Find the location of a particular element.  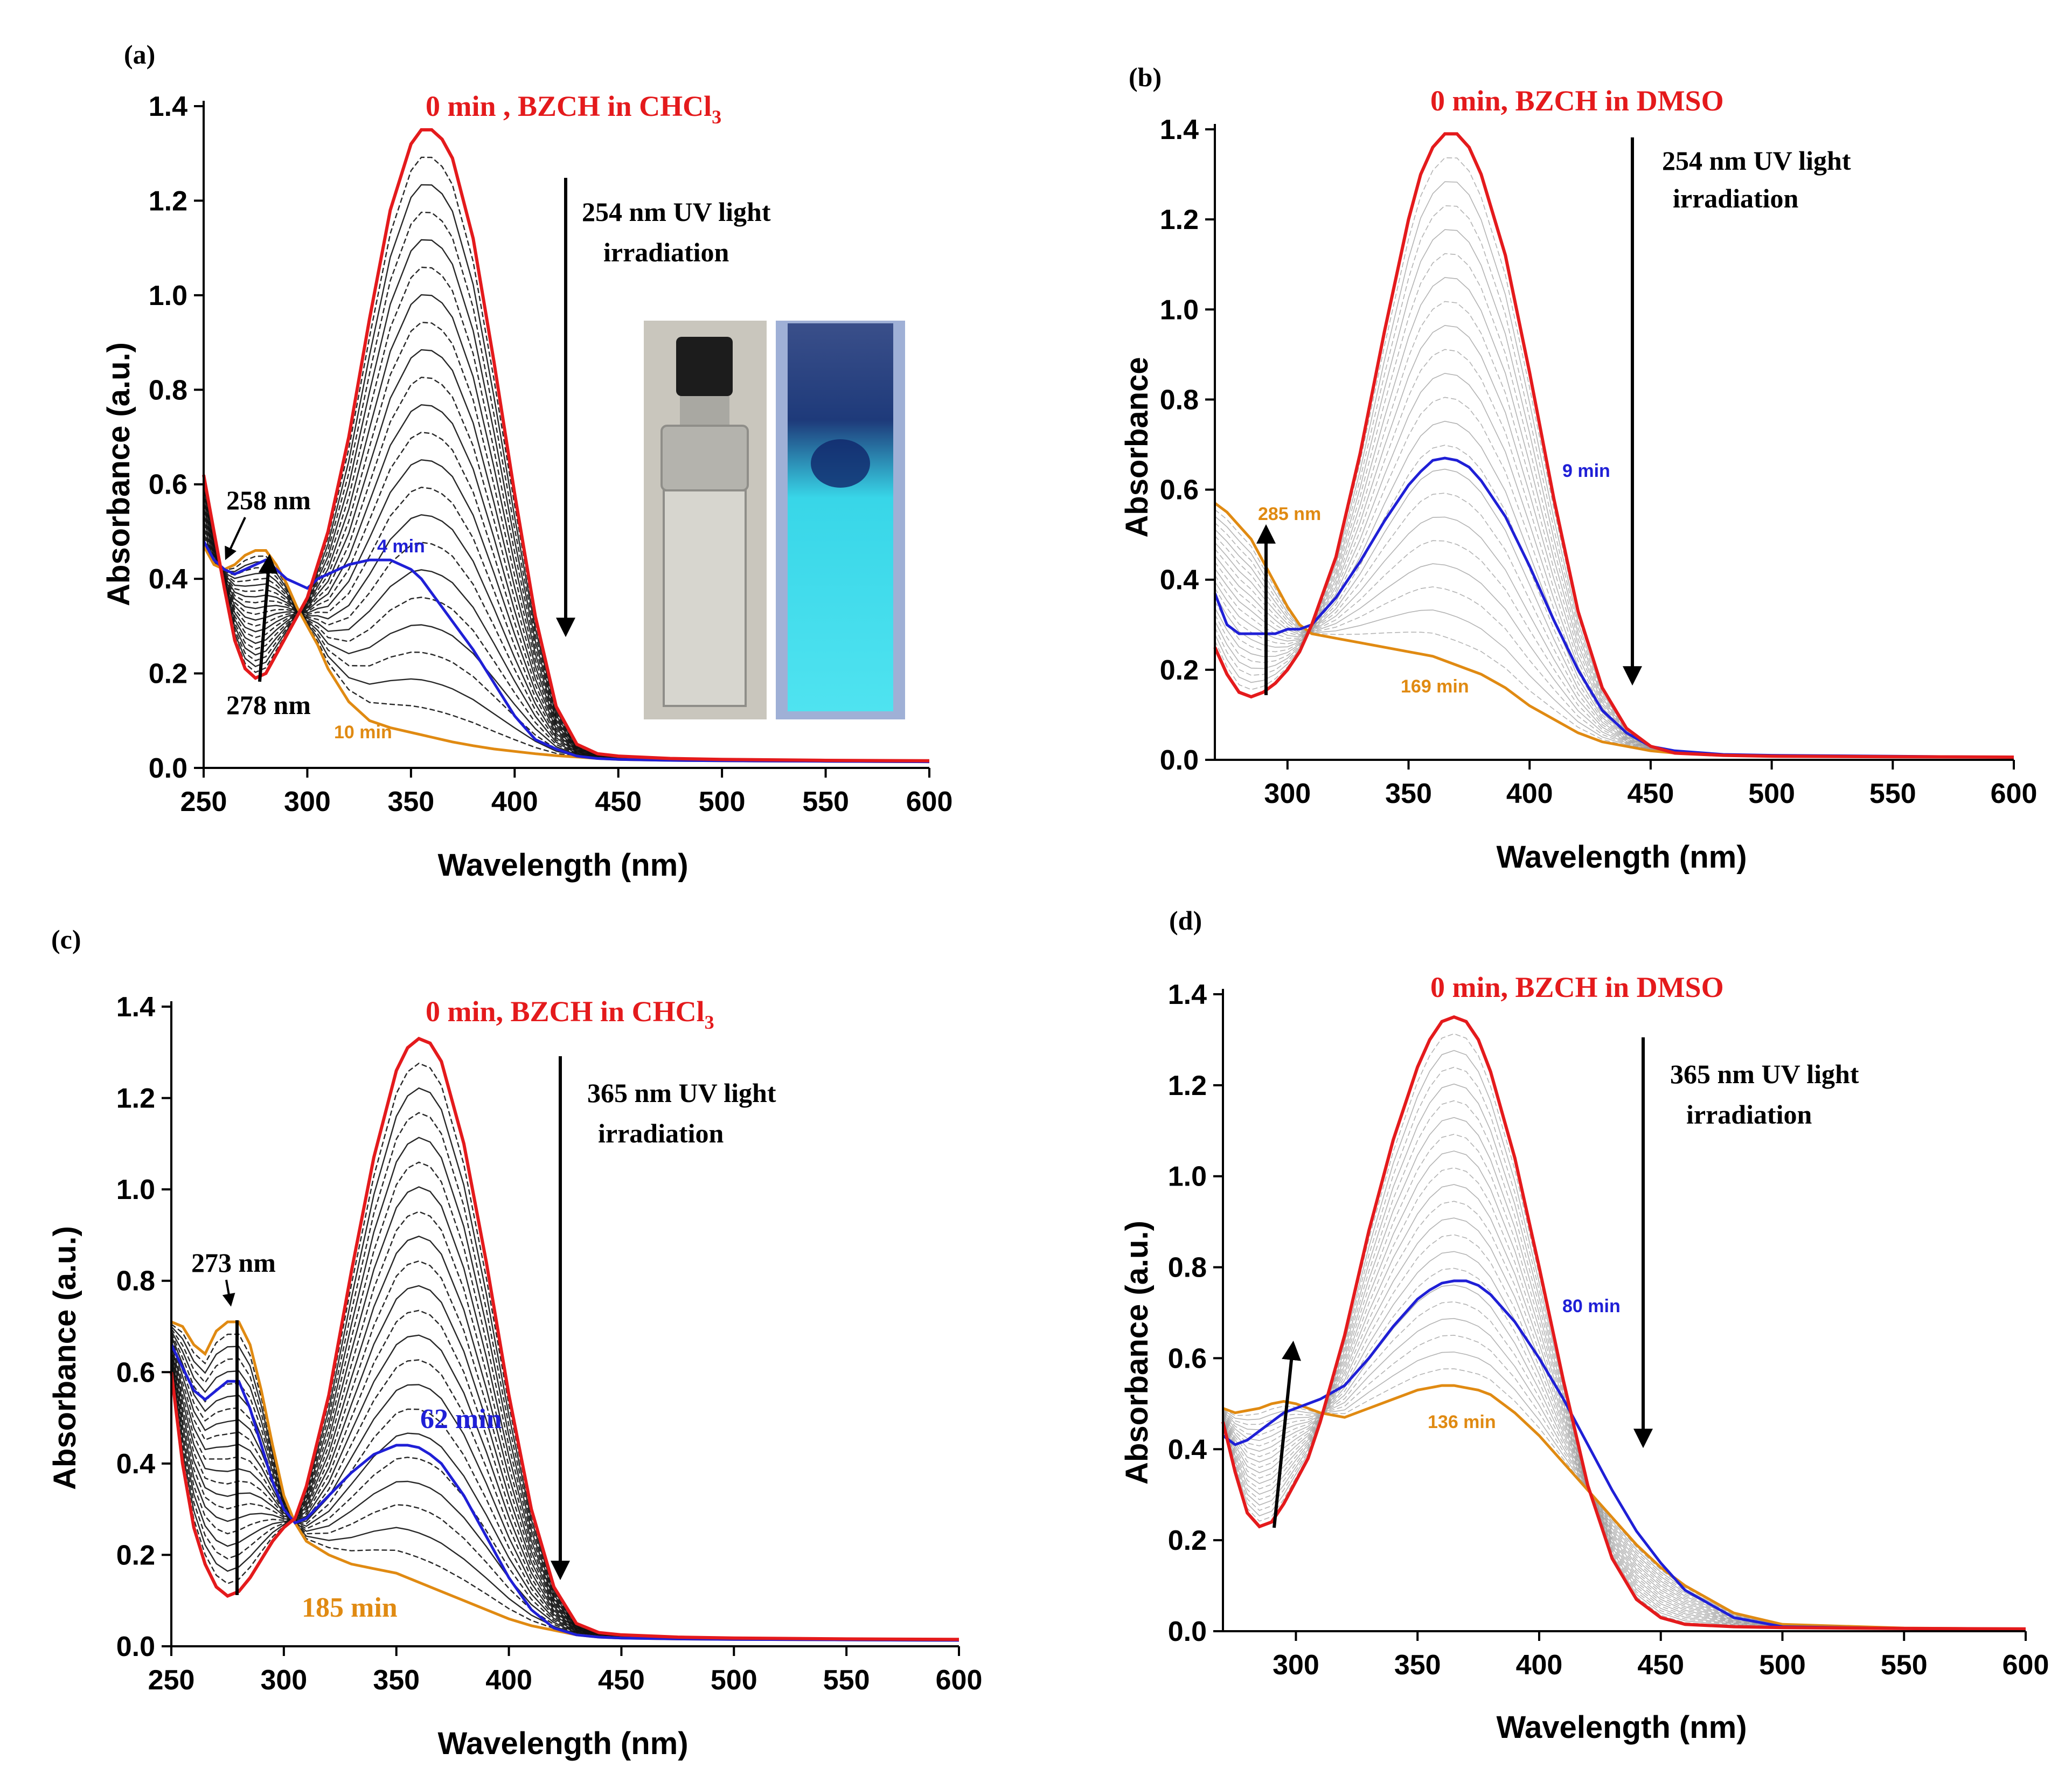

series-line-intermediate is located at coordinates (1624, 1455).